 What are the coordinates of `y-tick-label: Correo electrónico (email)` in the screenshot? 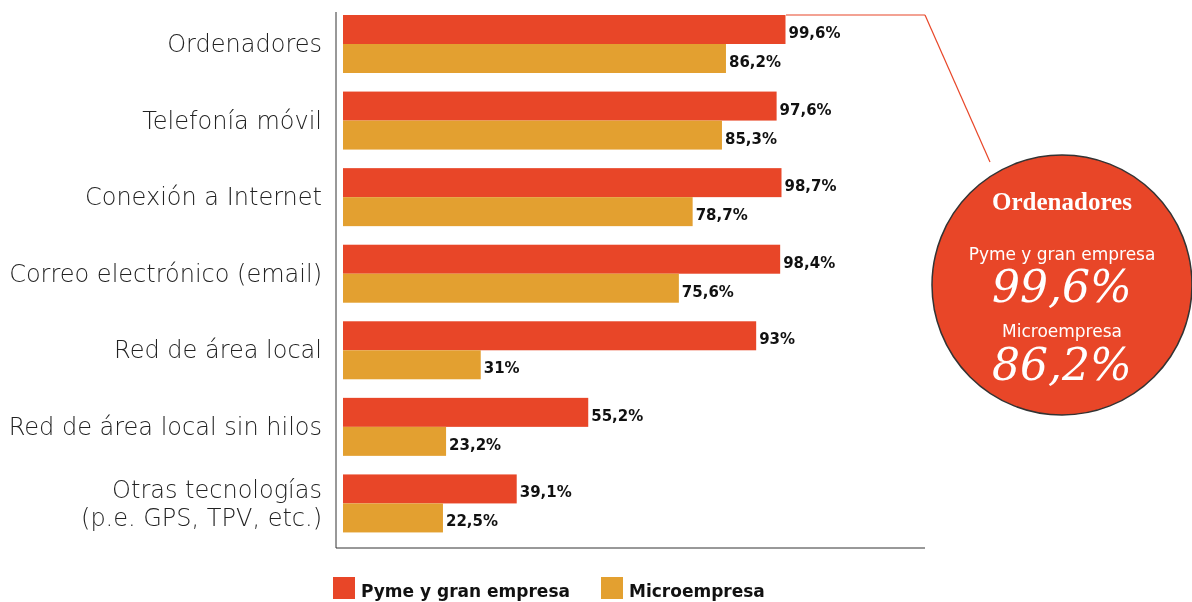 It's located at (165, 273).